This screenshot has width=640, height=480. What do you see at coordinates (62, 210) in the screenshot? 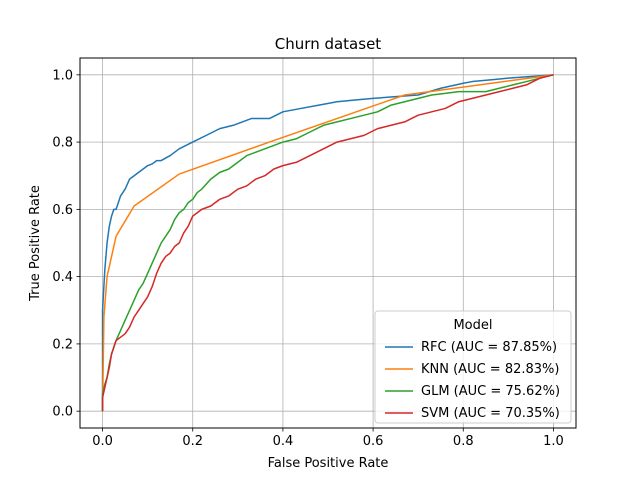
I see `y-tick-label: 0.6` at bounding box center [62, 210].